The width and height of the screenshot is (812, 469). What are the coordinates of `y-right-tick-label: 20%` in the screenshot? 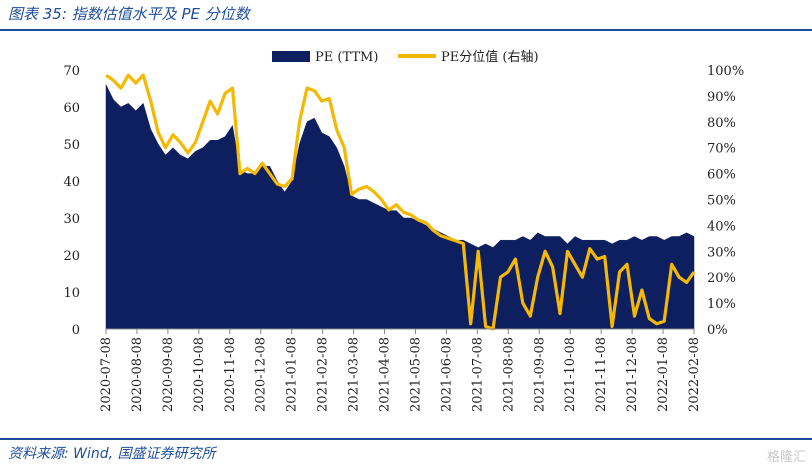 It's located at (721, 278).